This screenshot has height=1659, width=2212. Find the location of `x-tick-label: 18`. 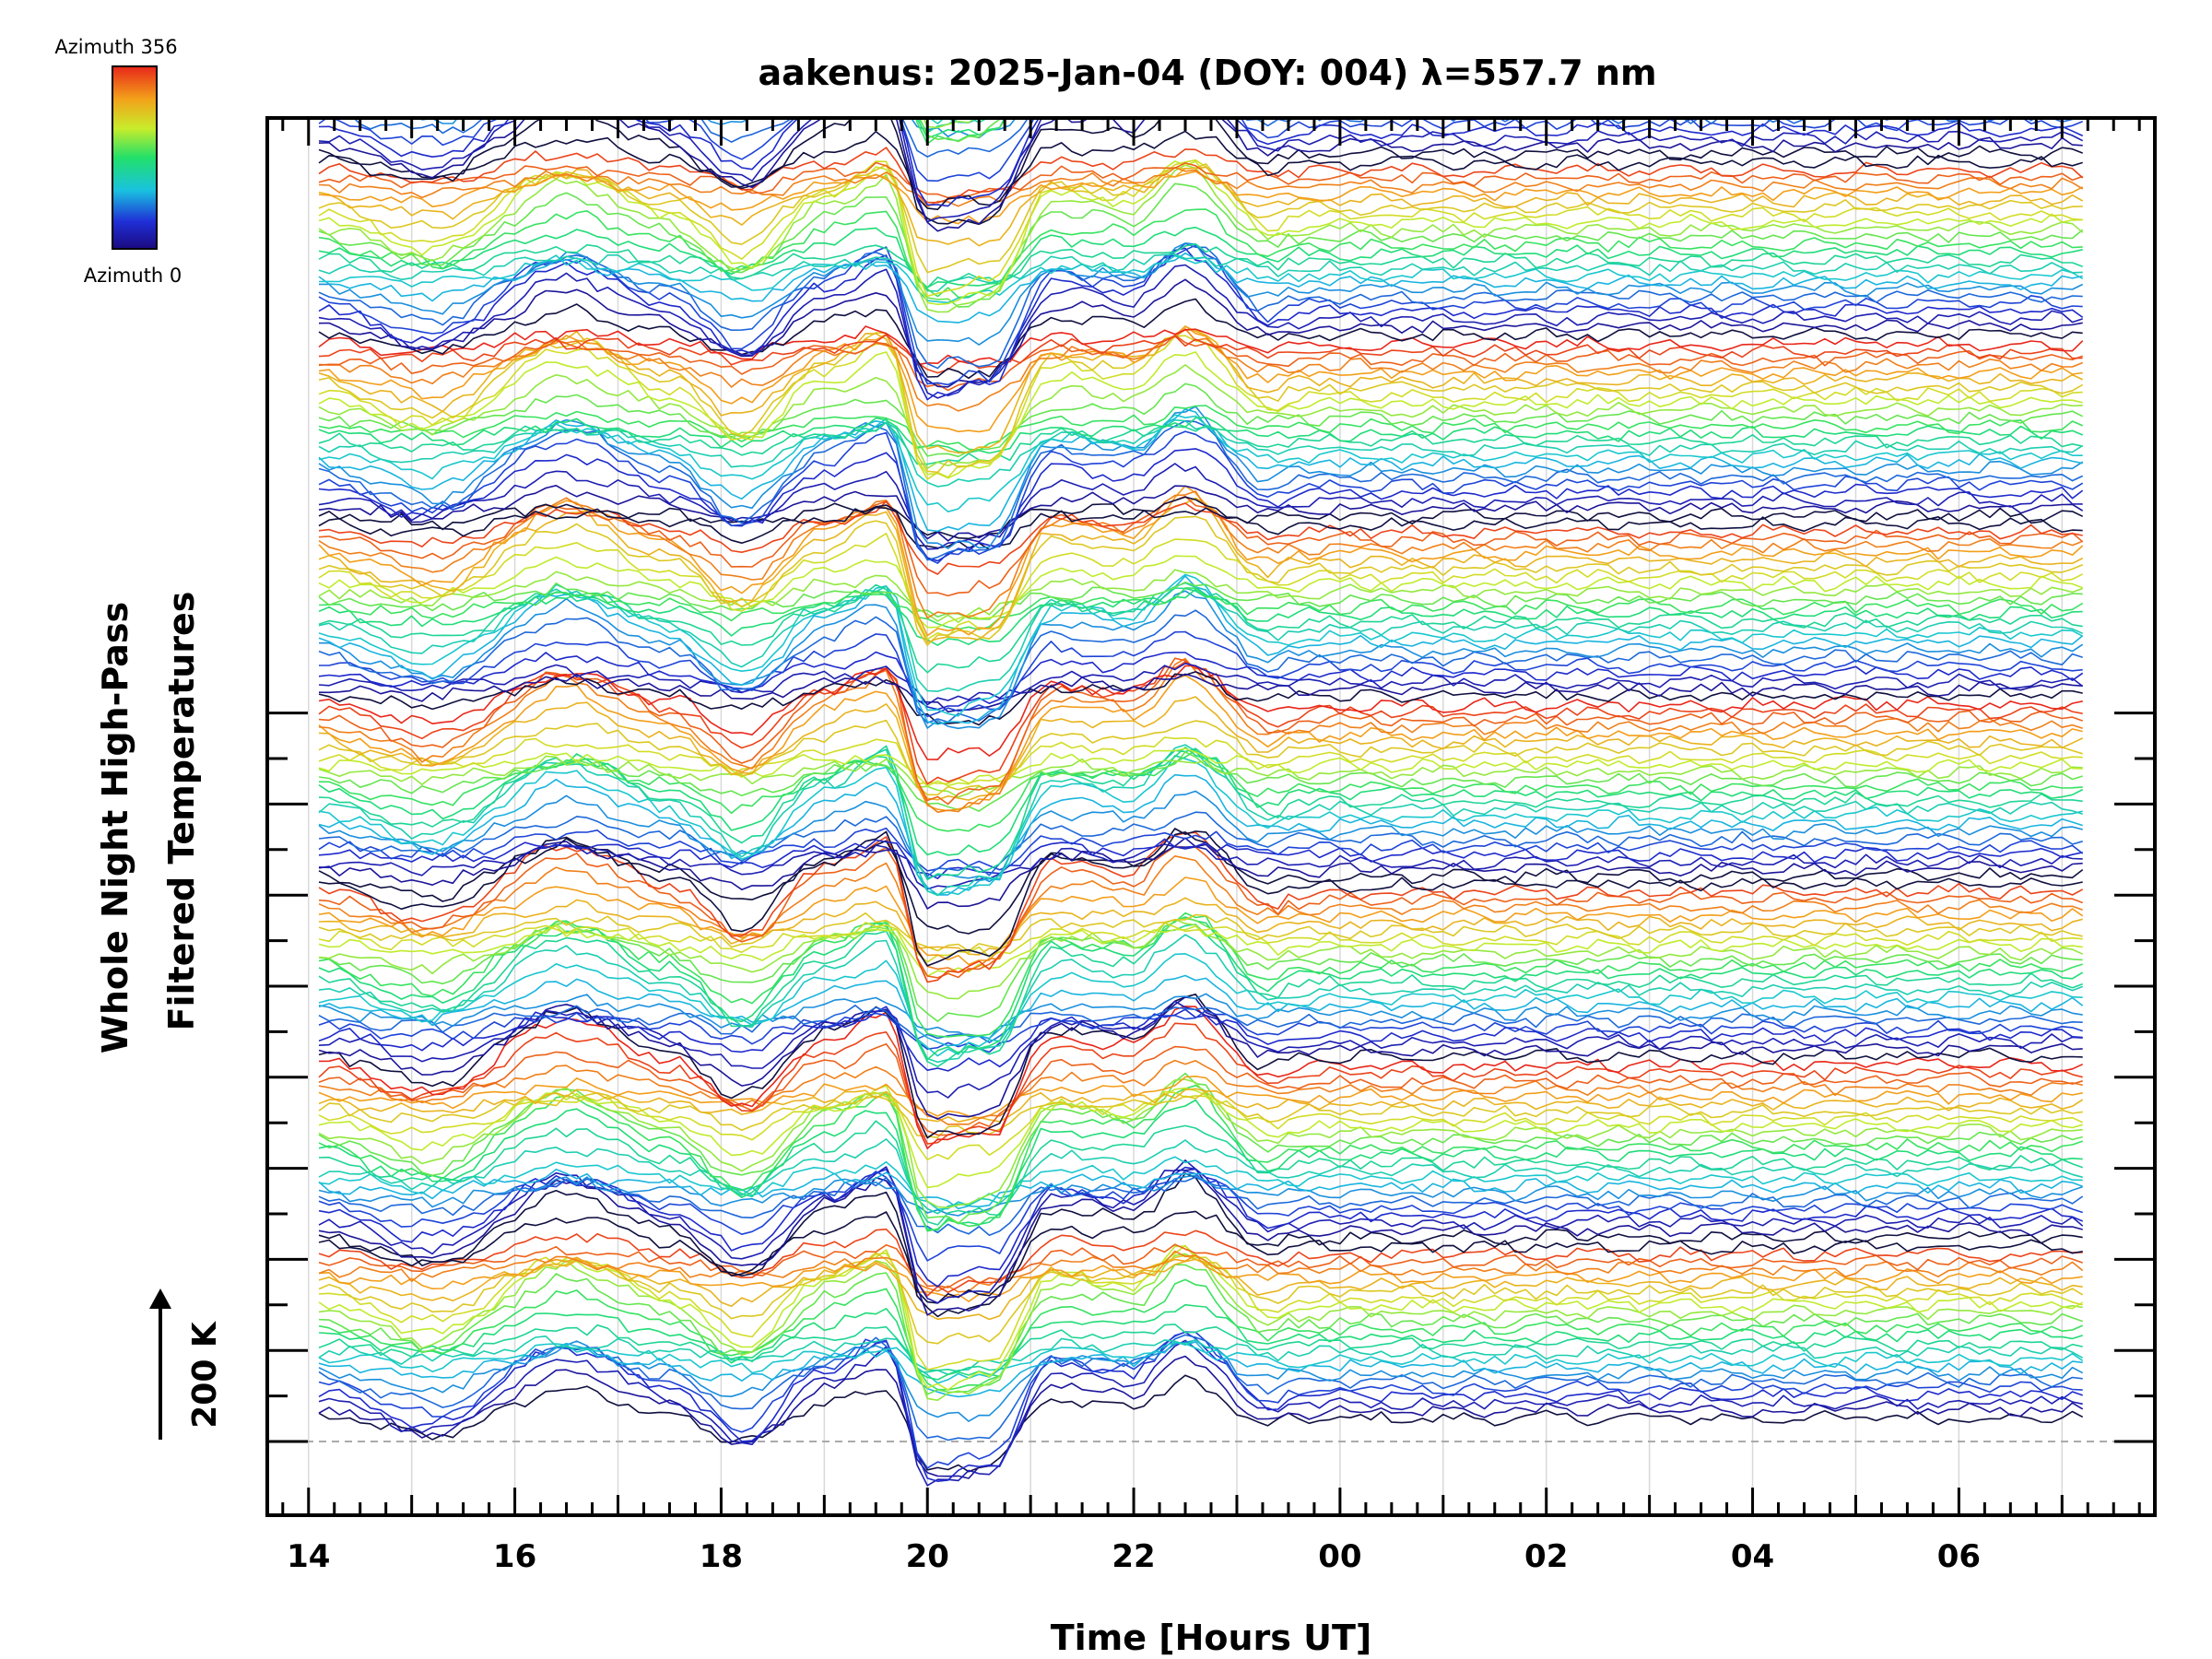

x-tick-label: 18 is located at coordinates (721, 1556).